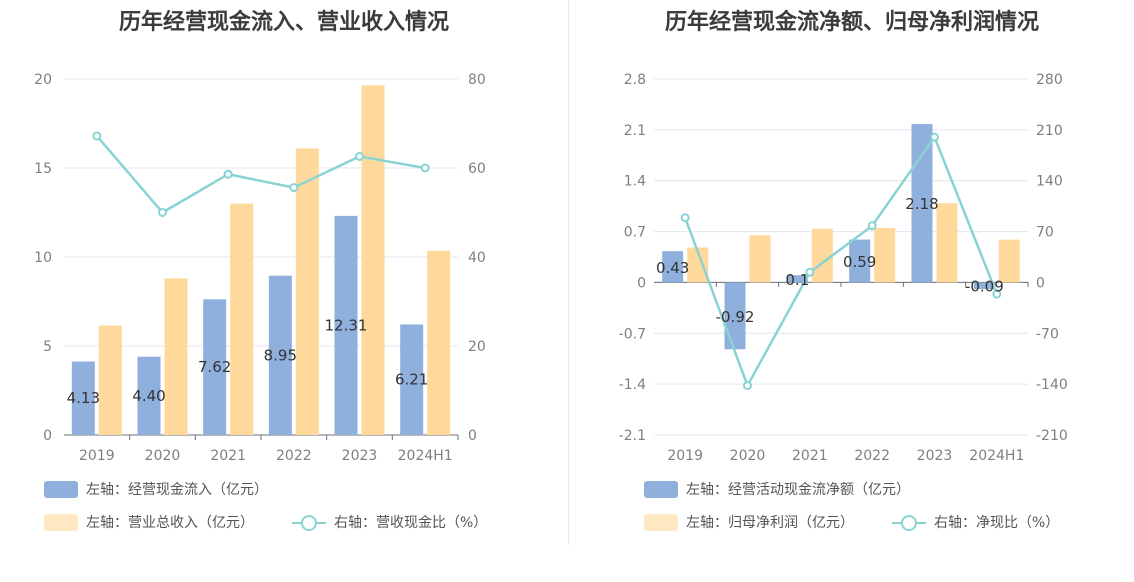 The height and width of the screenshot is (582, 1134). Describe the element at coordinates (477, 80) in the screenshot. I see `y-right-tick-label: 80` at that location.